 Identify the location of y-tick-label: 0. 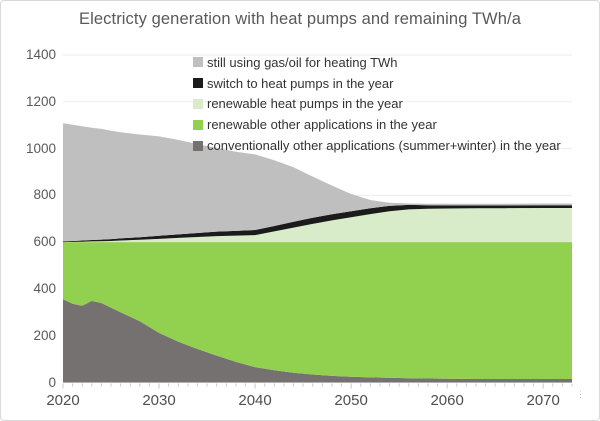
(52, 382).